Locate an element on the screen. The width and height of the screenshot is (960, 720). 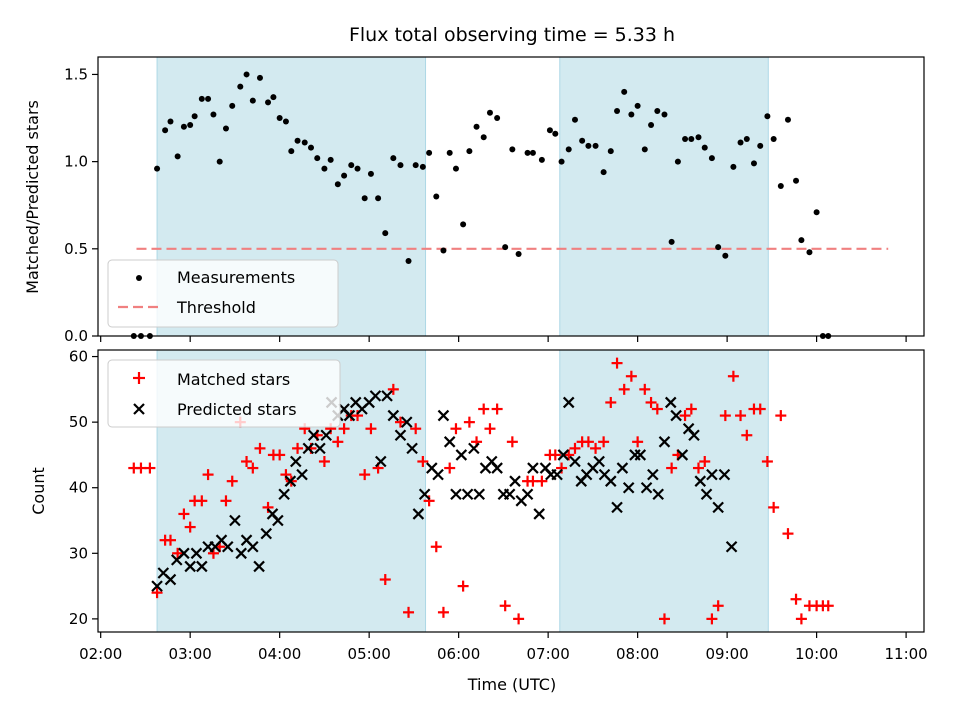
legend-threshold-label: Threshold is located at coordinates (216, 307).